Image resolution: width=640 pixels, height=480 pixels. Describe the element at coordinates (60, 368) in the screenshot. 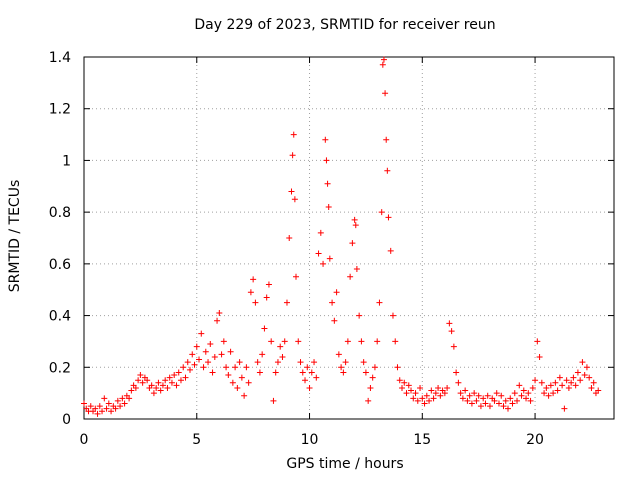

I see `y-tick-label: 0.2` at that location.